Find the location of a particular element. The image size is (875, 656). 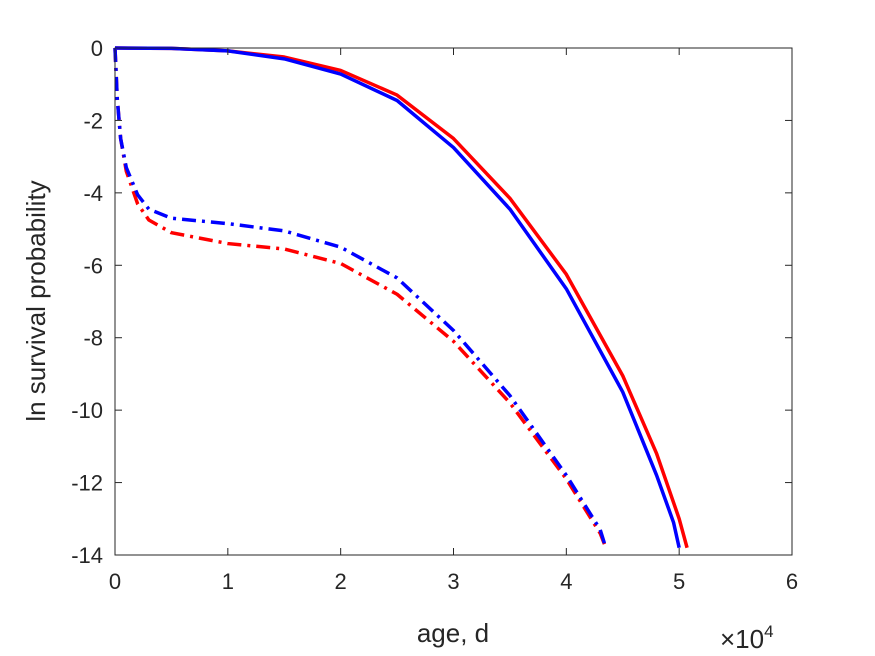

y-axis-label: ln survival probability is located at coordinates (36, 300).